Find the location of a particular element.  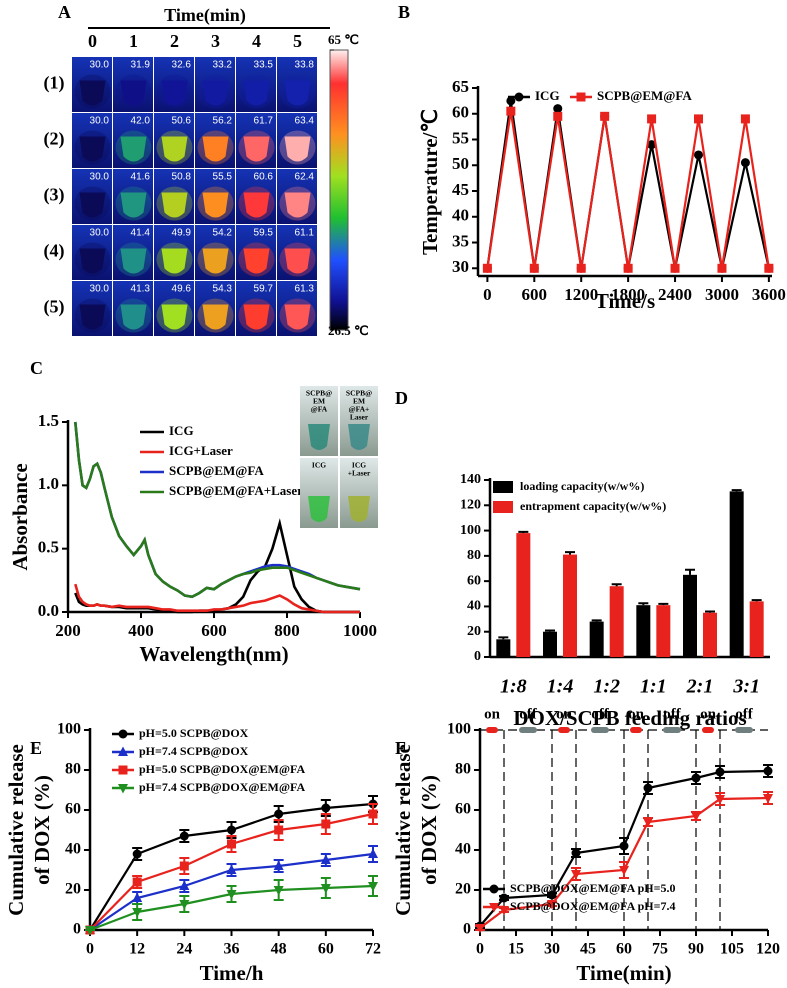

y-tick-label: 0.5 is located at coordinates (48, 547).